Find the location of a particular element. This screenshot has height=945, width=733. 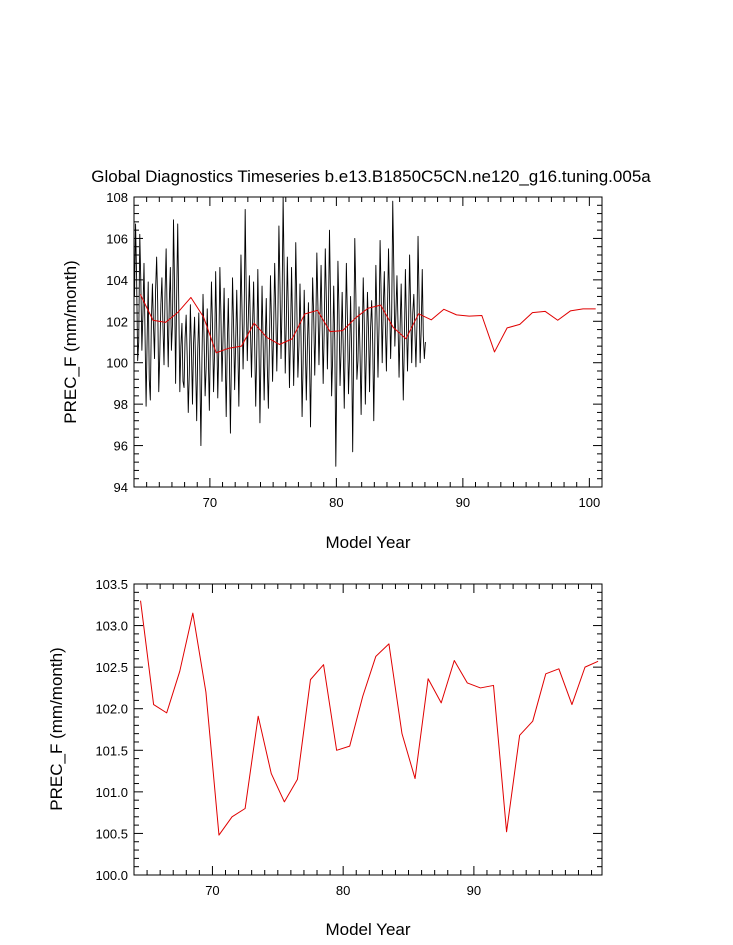

bottom-y-tick-label: 103.5 is located at coordinates (111, 584).